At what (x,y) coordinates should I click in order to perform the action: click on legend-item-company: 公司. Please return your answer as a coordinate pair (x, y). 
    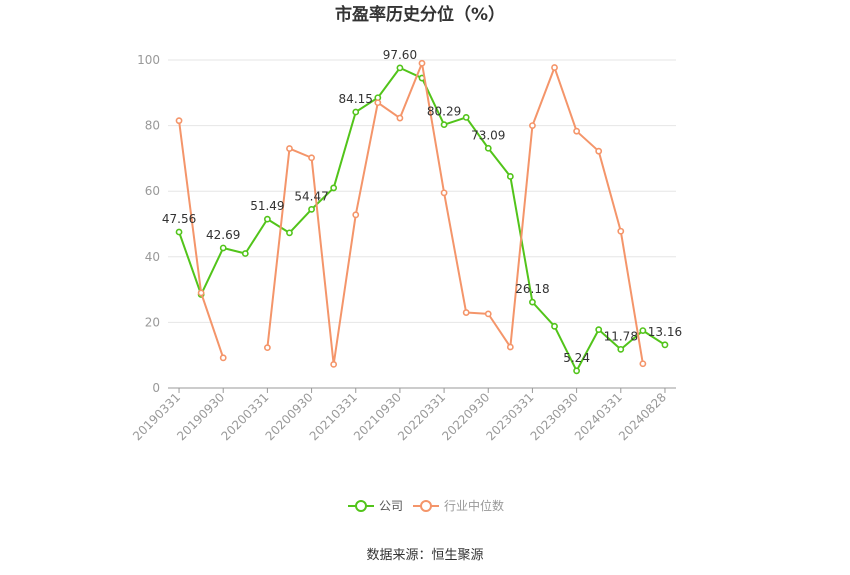
    Looking at the image, I should click on (375, 506).